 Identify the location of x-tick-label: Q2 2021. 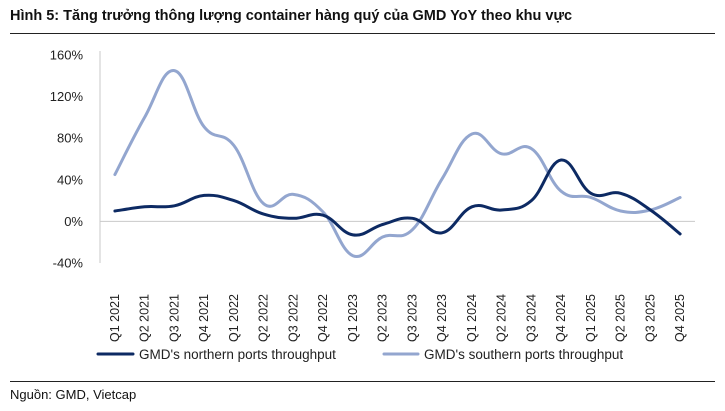
(145, 318).